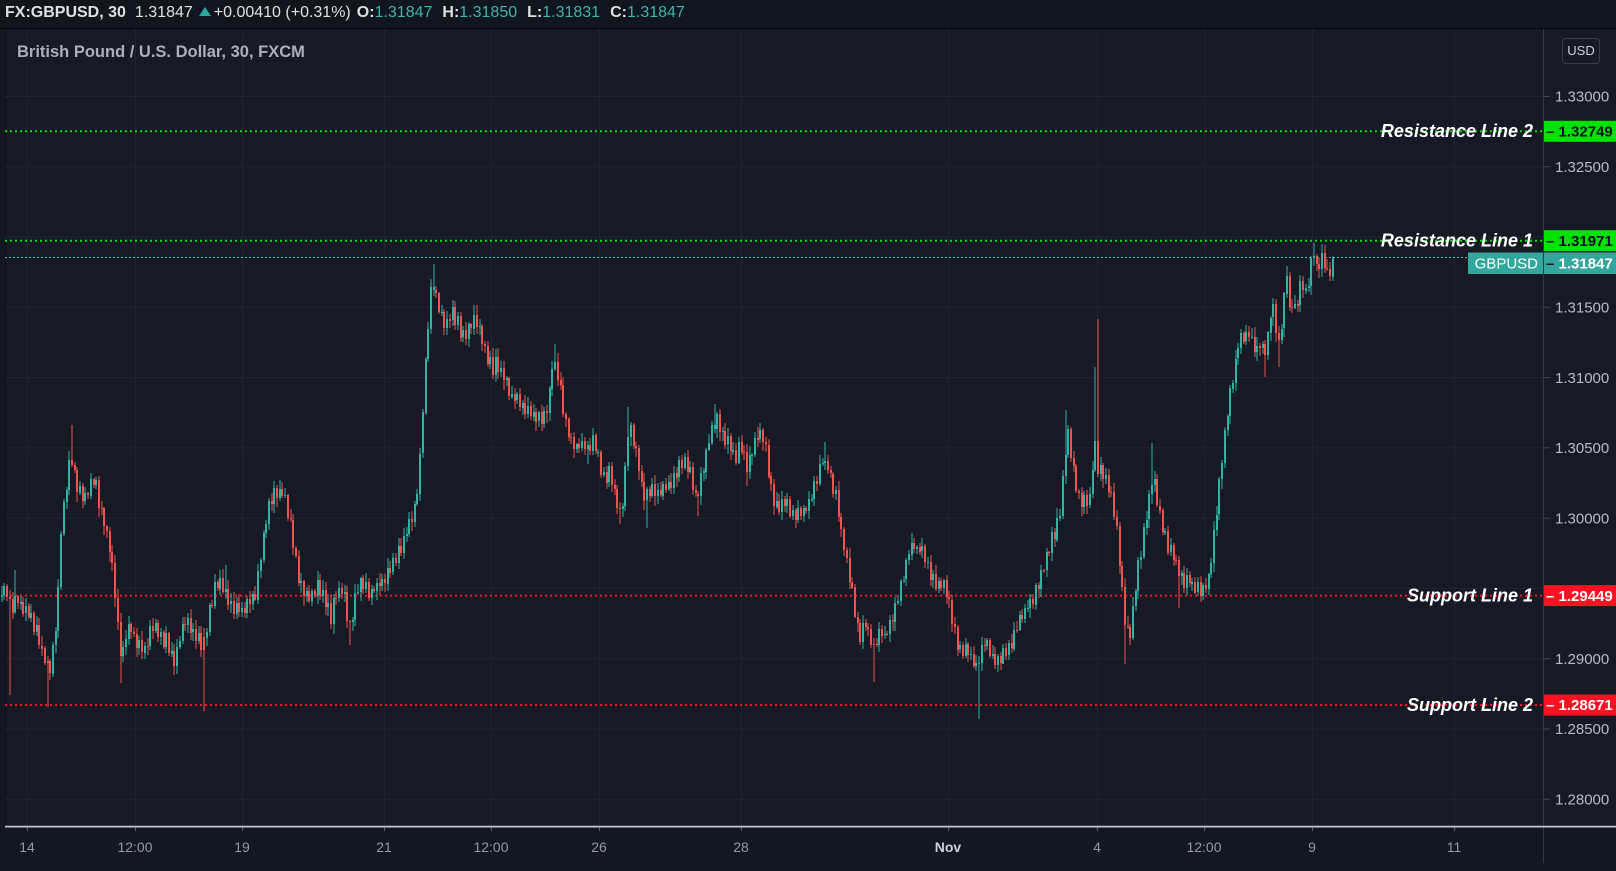 This screenshot has width=1616, height=871. Describe the element at coordinates (1579, 705) in the screenshot. I see `svg-text: – 1.28671` at that location.